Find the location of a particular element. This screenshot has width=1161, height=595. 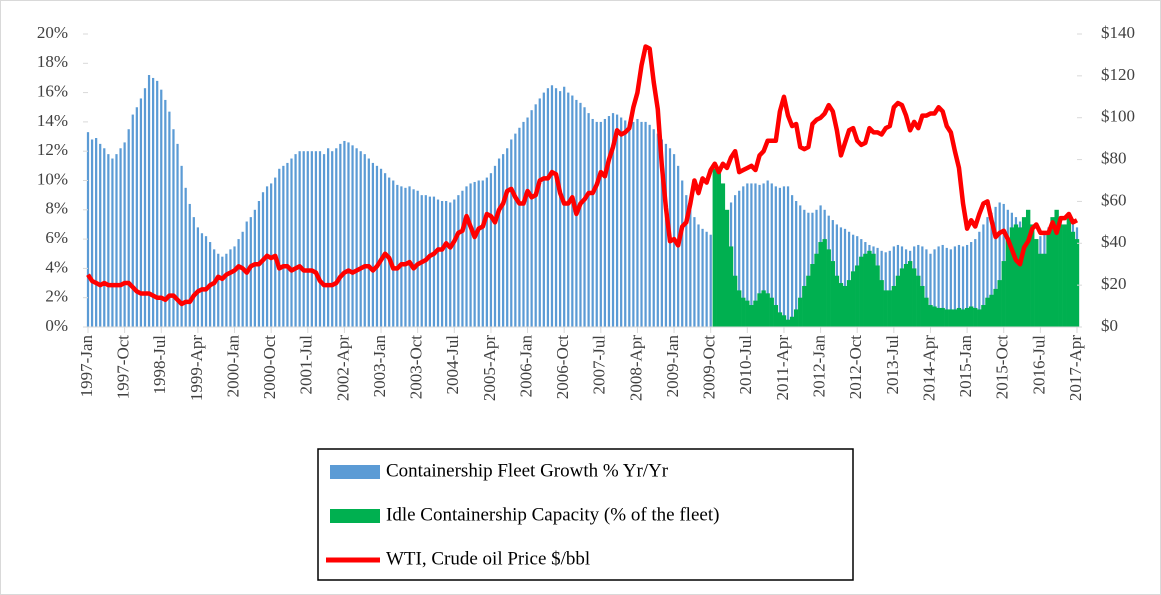

y-tick-label: 8% is located at coordinates (56, 208).